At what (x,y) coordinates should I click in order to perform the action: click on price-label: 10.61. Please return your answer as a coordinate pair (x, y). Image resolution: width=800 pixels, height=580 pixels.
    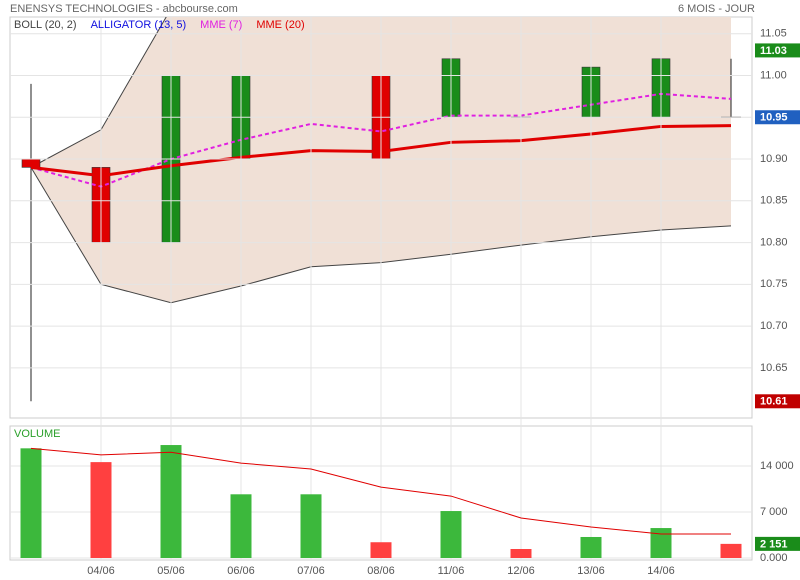
    Looking at the image, I should click on (774, 402).